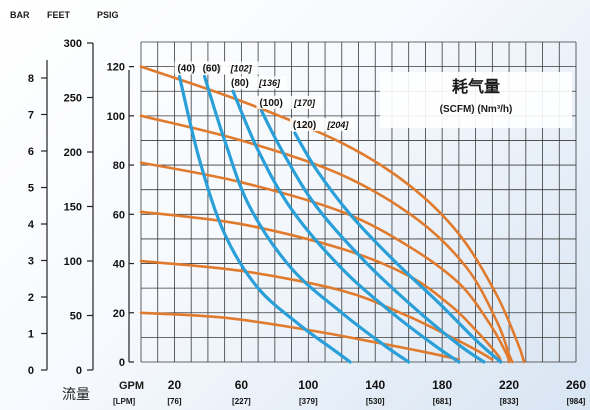 This screenshot has height=410, width=590. I want to click on x-tick-label: 220, so click(509, 385).